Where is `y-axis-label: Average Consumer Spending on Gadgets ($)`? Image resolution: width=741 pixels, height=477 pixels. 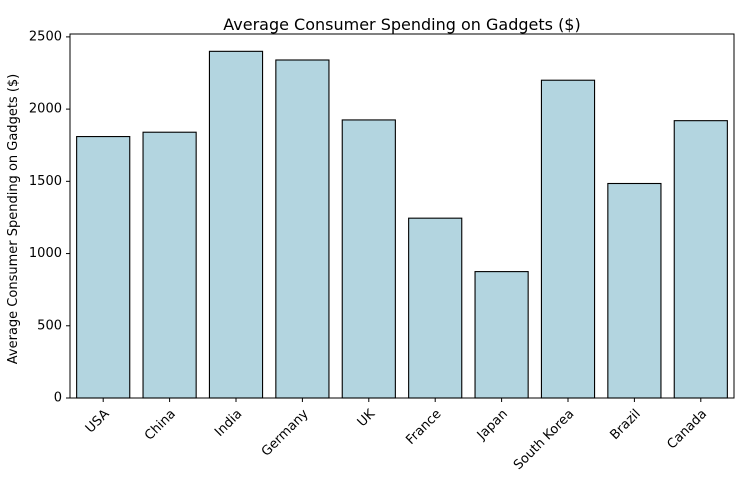
y-axis-label: Average Consumer Spending on Gadgets ($) is located at coordinates (13, 219).